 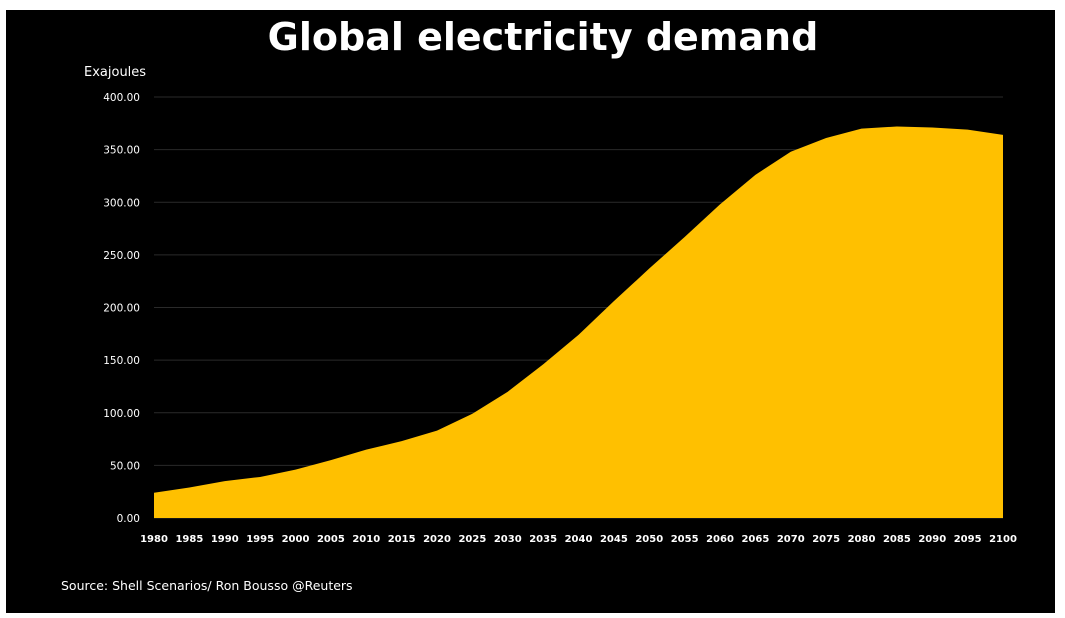 What do you see at coordinates (331, 539) in the screenshot?
I see `x-tick-label: 2005` at bounding box center [331, 539].